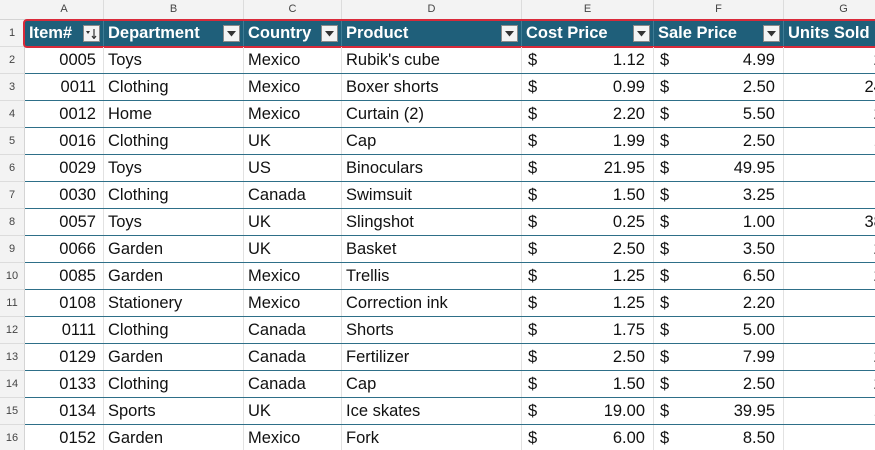  Describe the element at coordinates (432, 437) in the screenshot. I see `product-cell: Fork` at that location.